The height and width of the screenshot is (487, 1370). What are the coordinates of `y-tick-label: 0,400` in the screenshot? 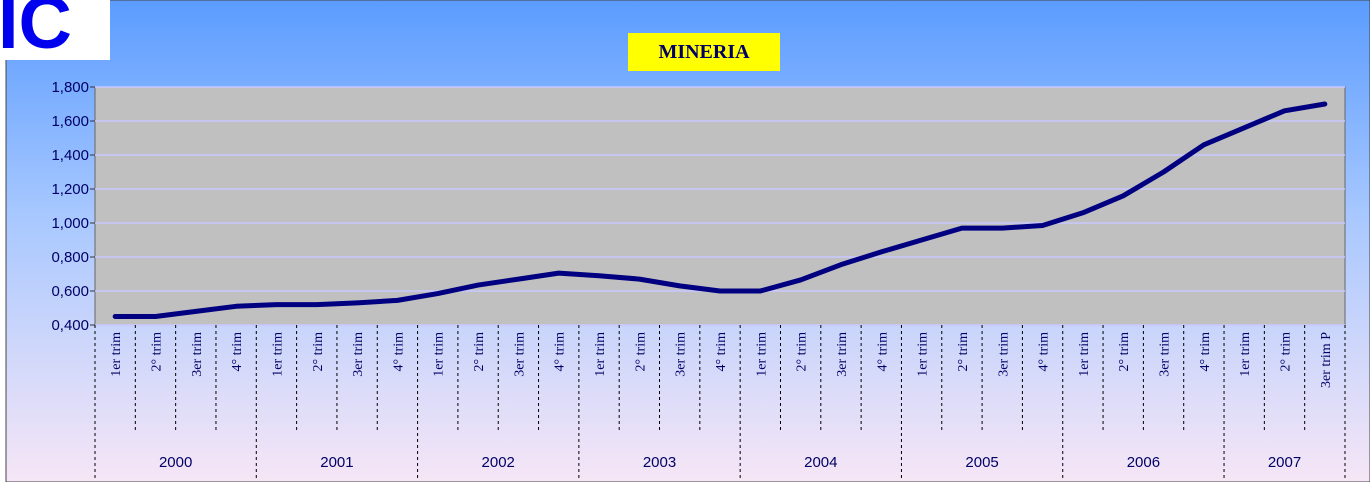 It's located at (70, 325).